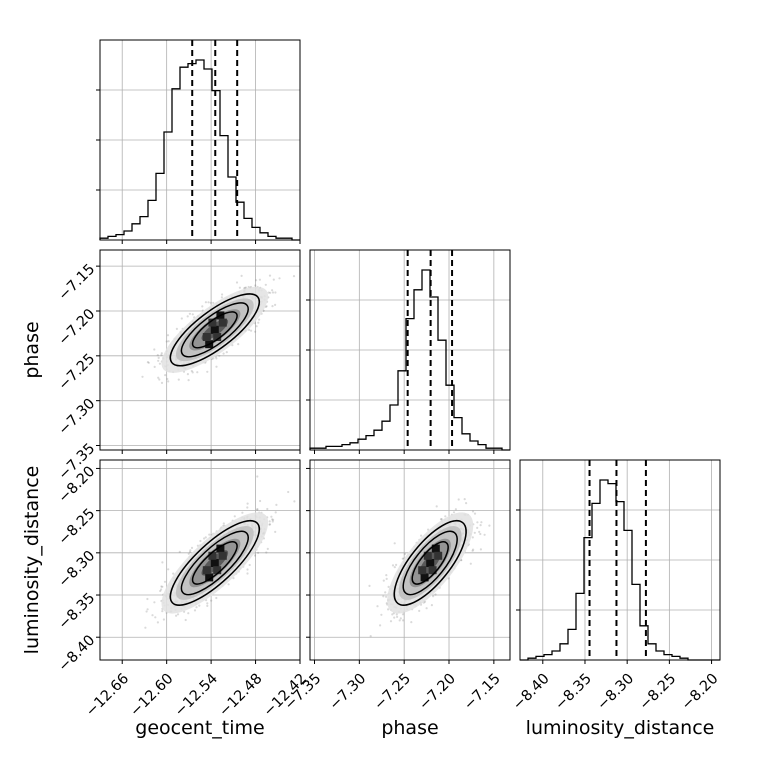  What do you see at coordinates (77, 569) in the screenshot?
I see `y-tick-label-luminosity-distance-2: −8.30` at bounding box center [77, 569].